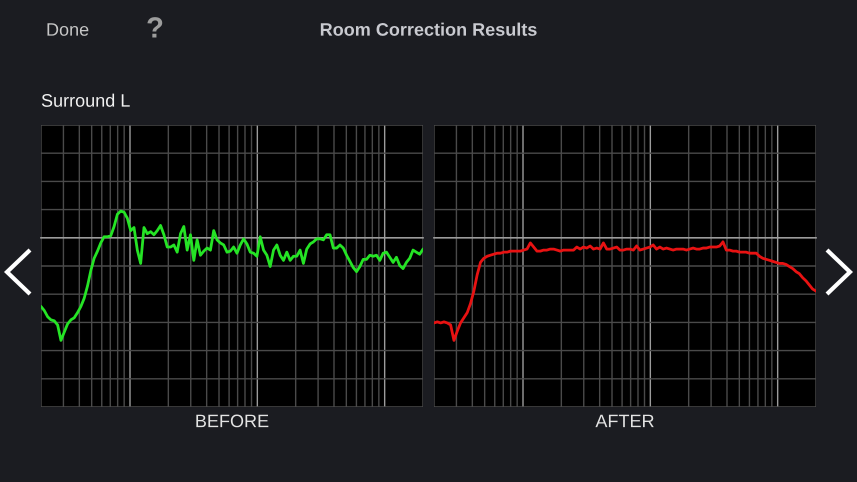  Describe the element at coordinates (232, 421) in the screenshot. I see `x-axis-title: BEFORE` at that location.